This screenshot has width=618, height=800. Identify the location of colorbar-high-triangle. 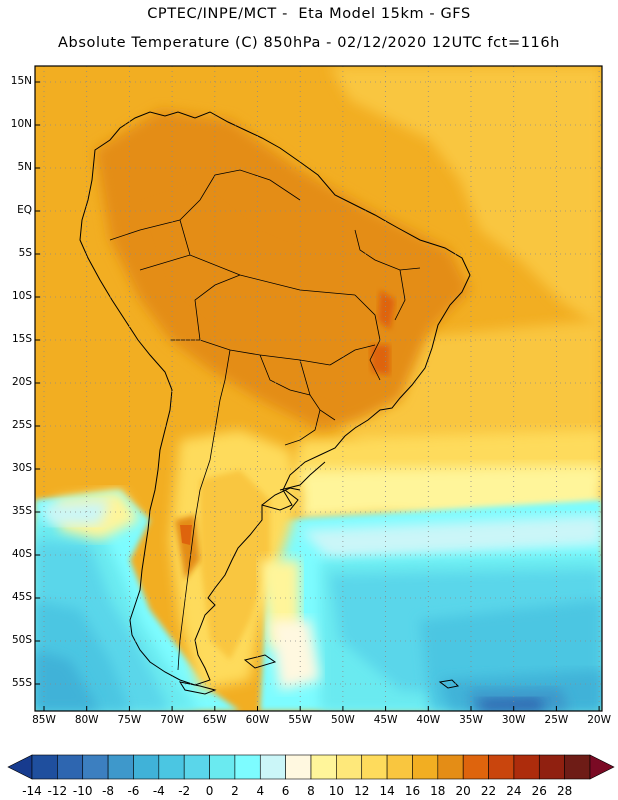
(602, 767).